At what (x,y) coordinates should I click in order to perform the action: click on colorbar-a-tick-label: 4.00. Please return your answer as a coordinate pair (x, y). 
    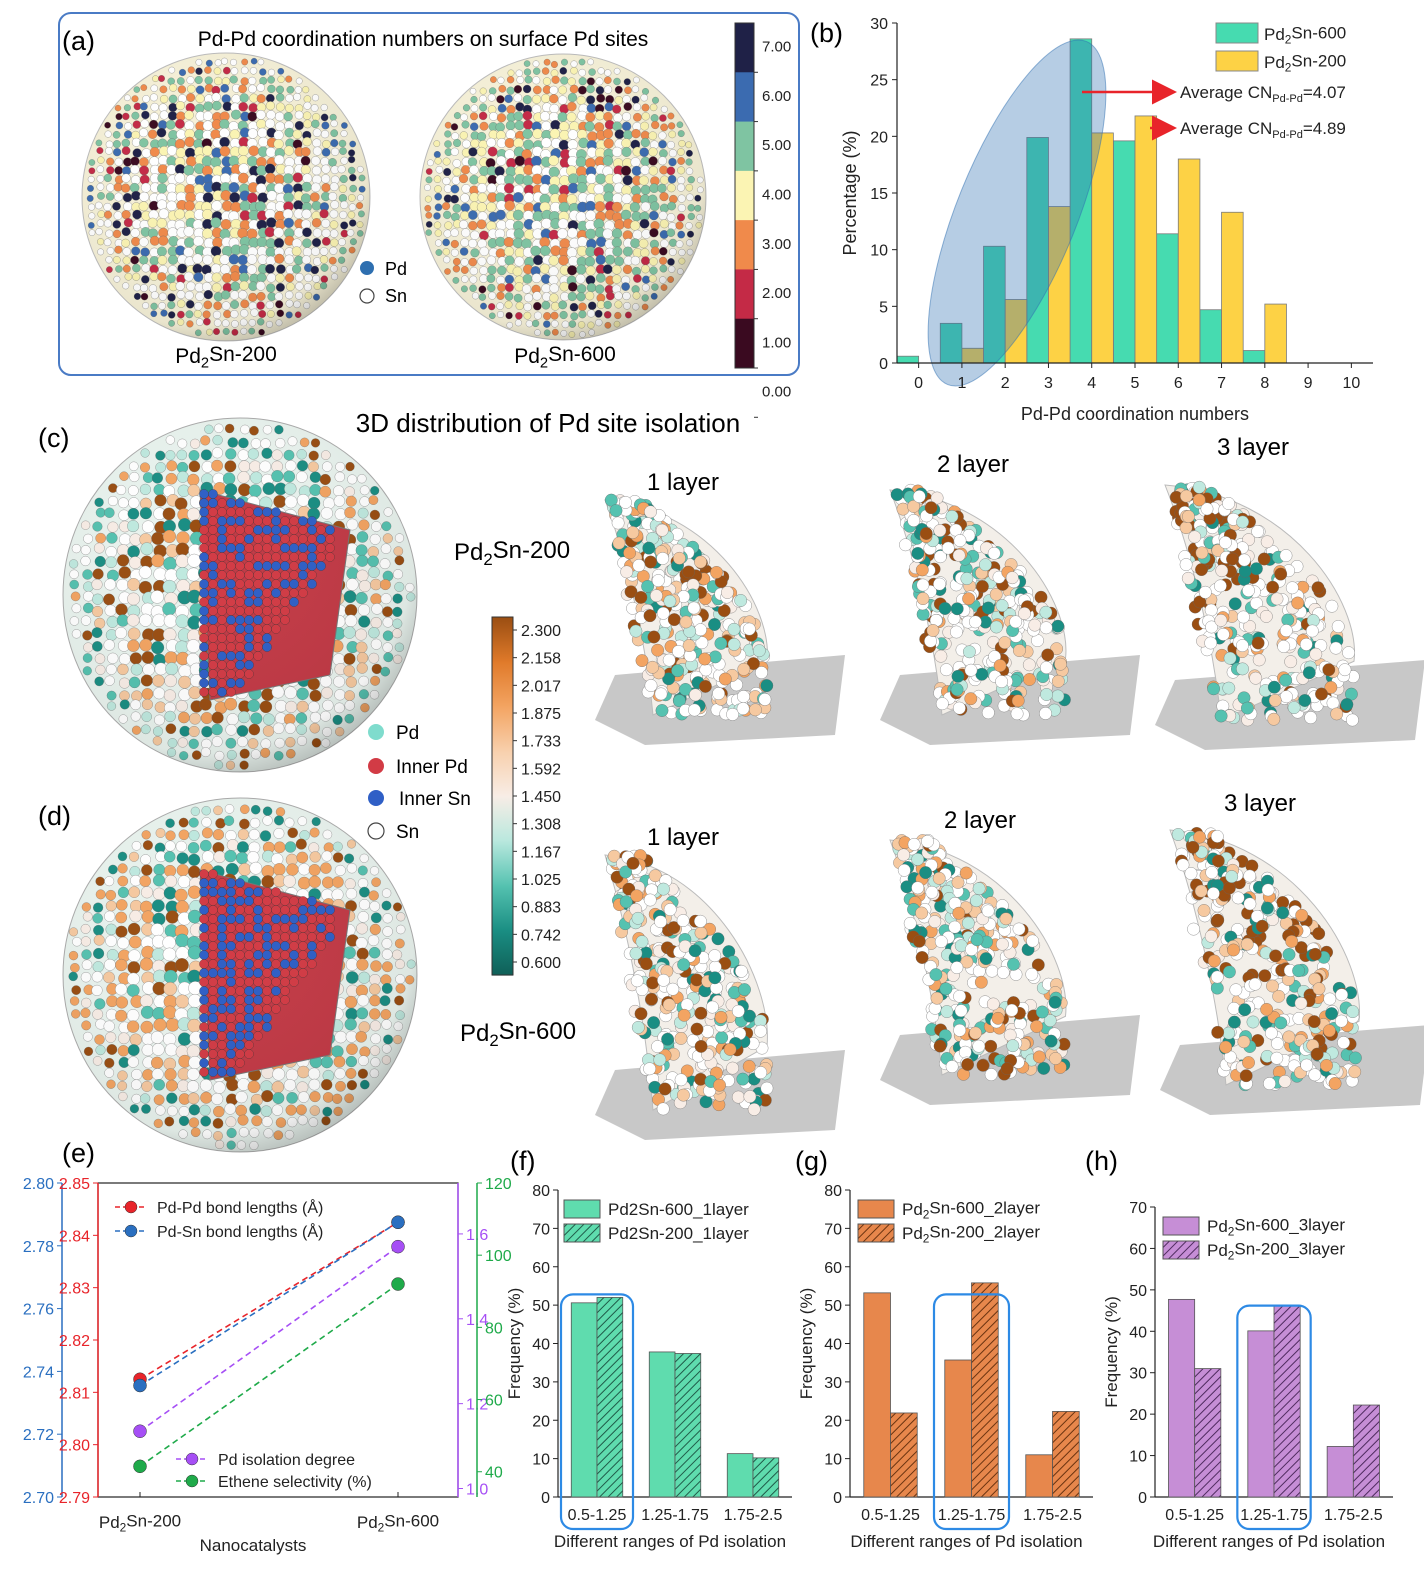
    Looking at the image, I should click on (776, 195).